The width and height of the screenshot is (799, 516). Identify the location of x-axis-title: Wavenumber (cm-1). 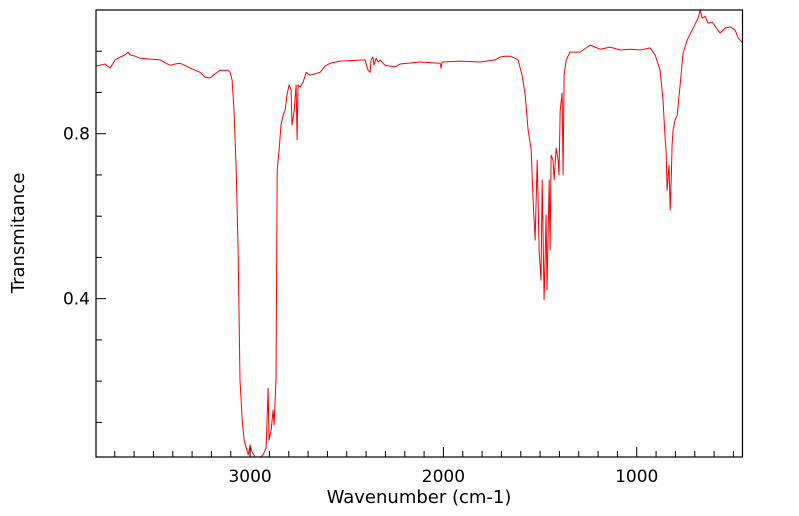
(419, 497).